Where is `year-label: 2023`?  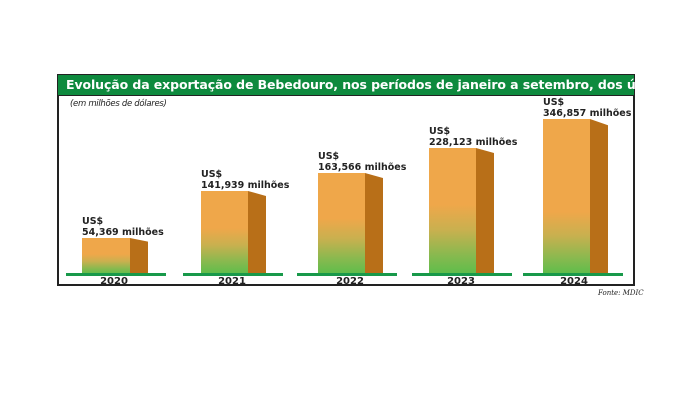
year-label: 2023 is located at coordinates (461, 281).